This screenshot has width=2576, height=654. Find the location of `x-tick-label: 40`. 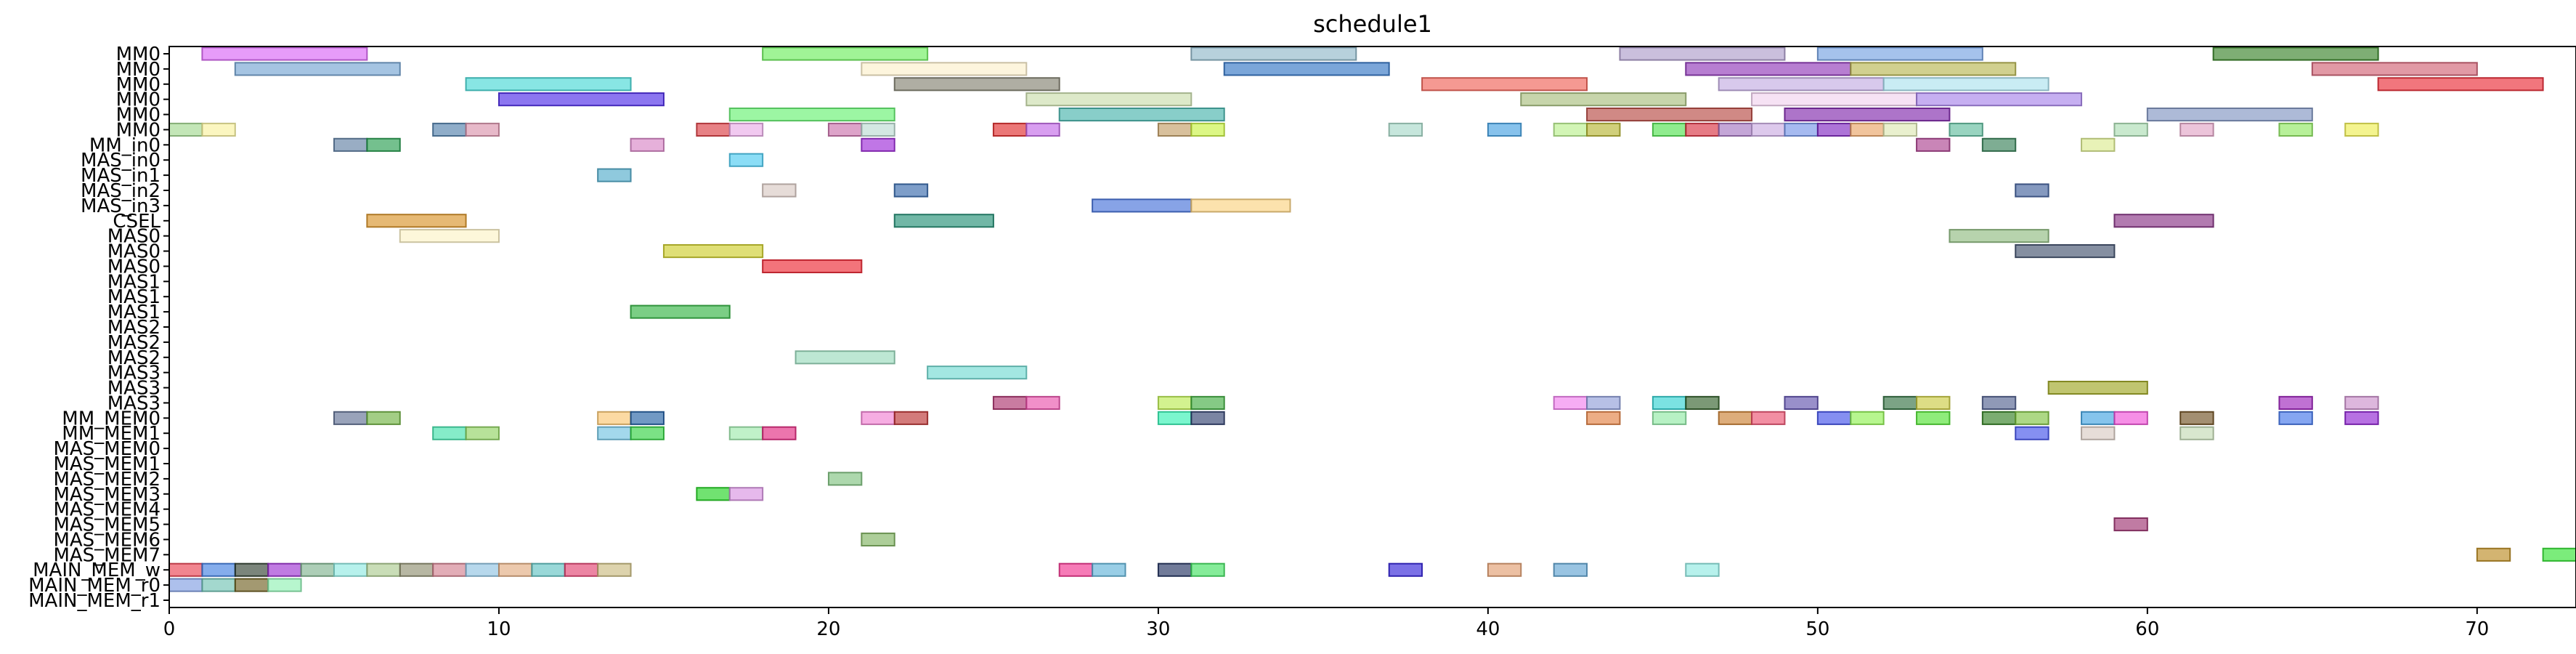

x-tick-label: 40 is located at coordinates (1488, 629).